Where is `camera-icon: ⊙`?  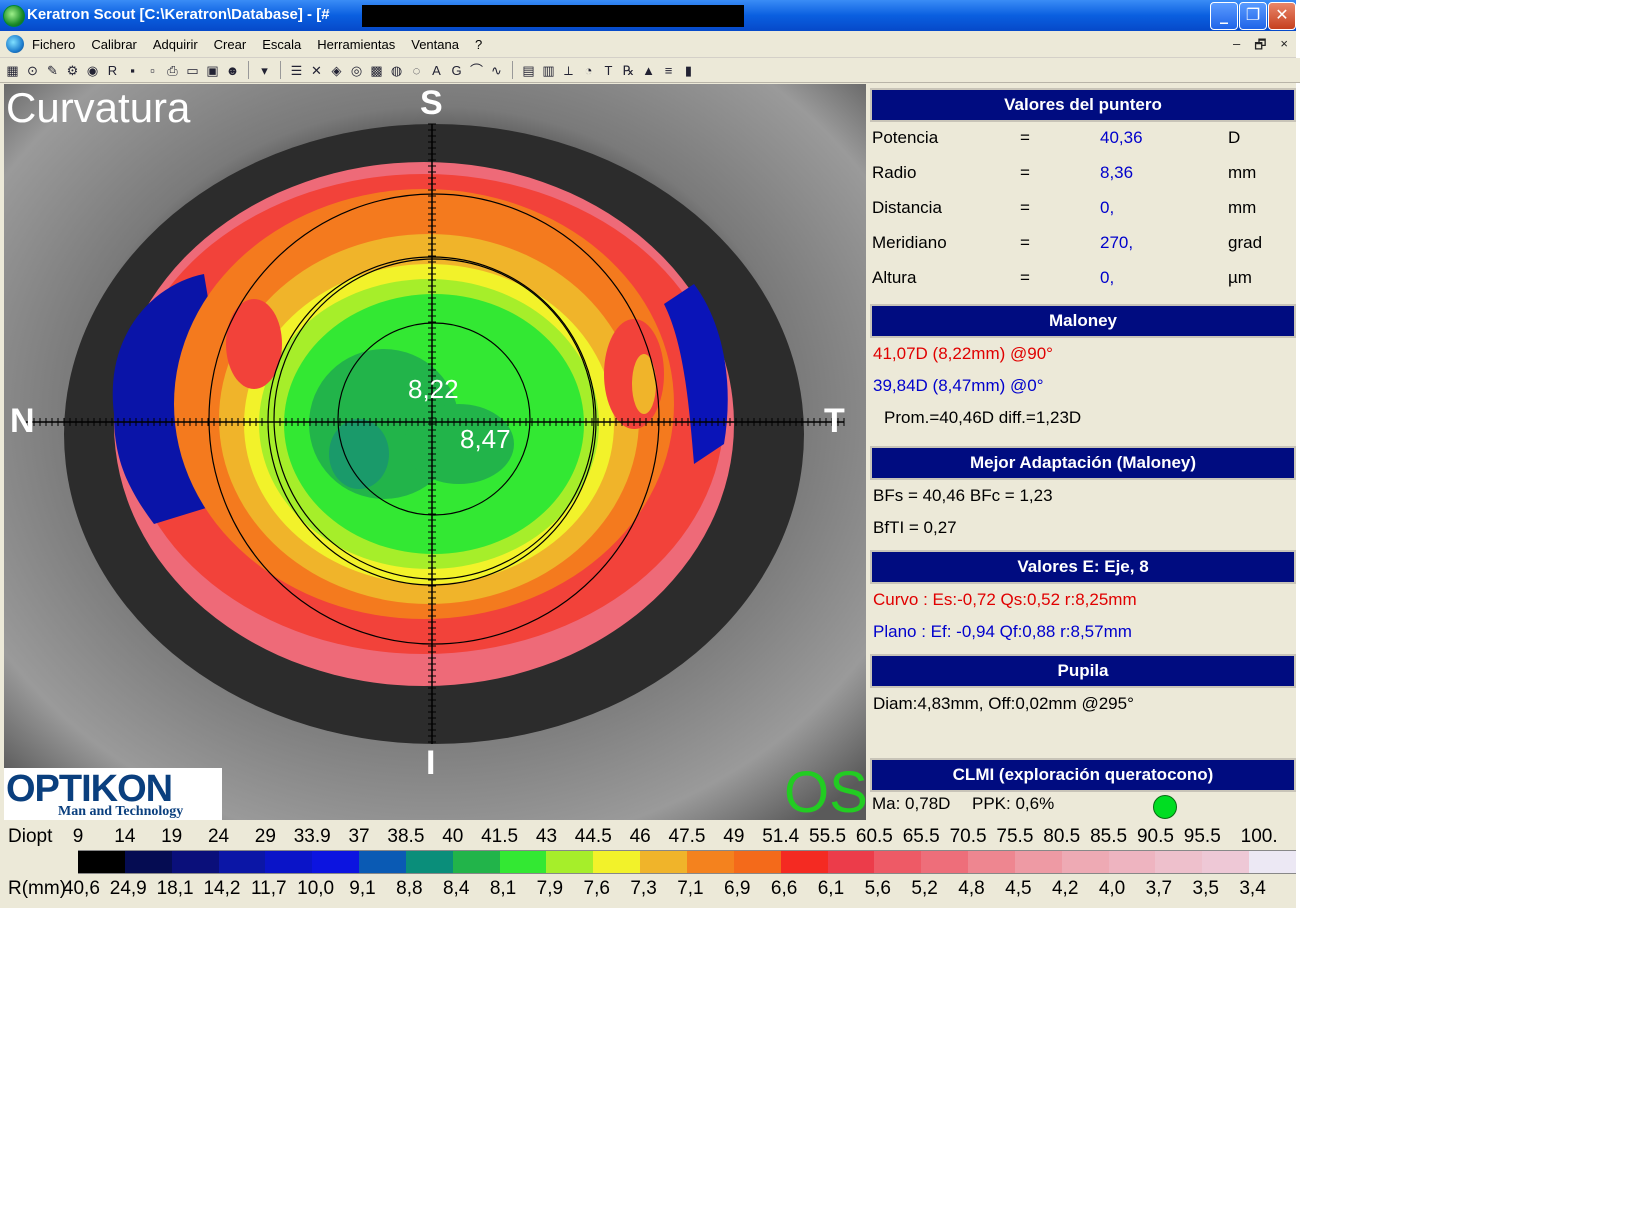 camera-icon: ⊙ is located at coordinates (32, 70).